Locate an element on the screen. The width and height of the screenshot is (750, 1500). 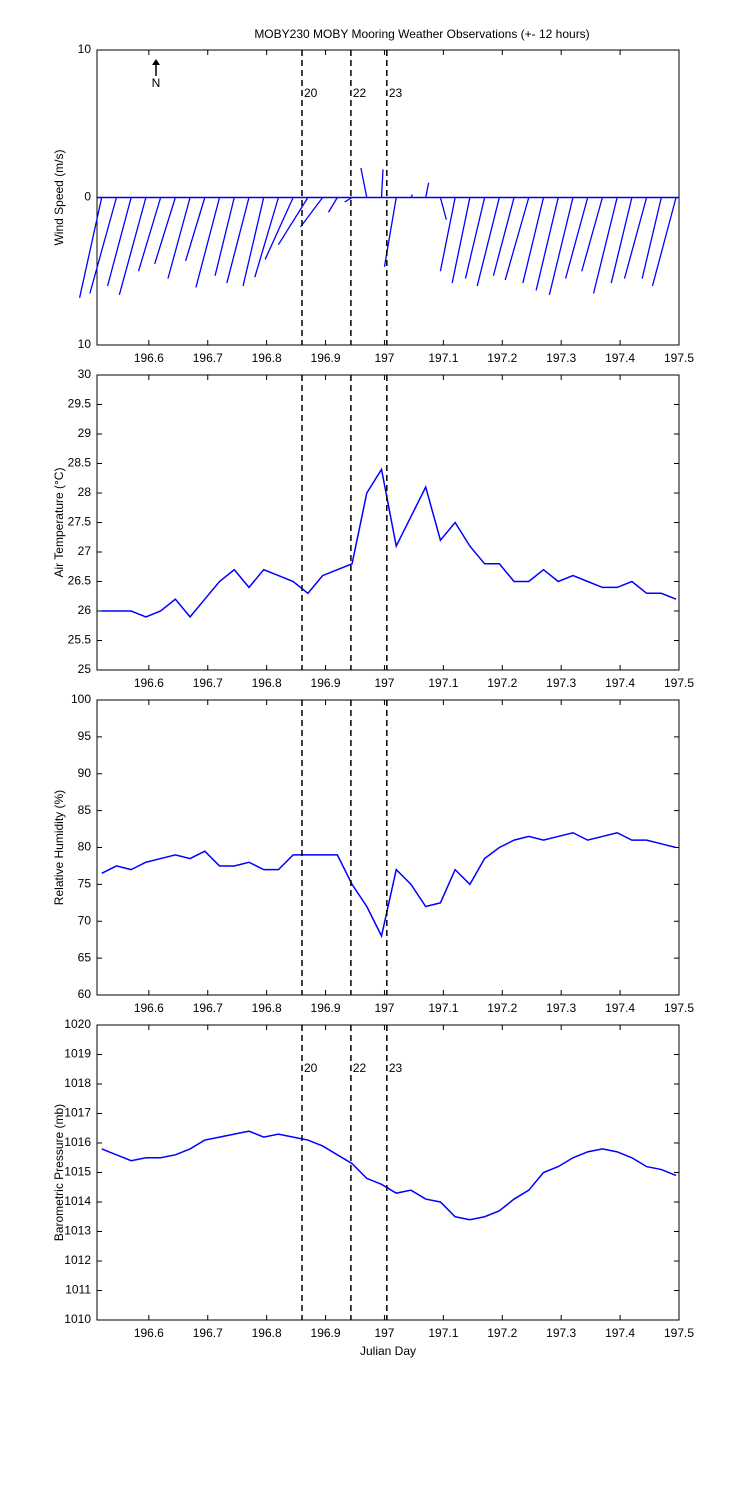
y-tick-label: 25 is located at coordinates (85, 669).